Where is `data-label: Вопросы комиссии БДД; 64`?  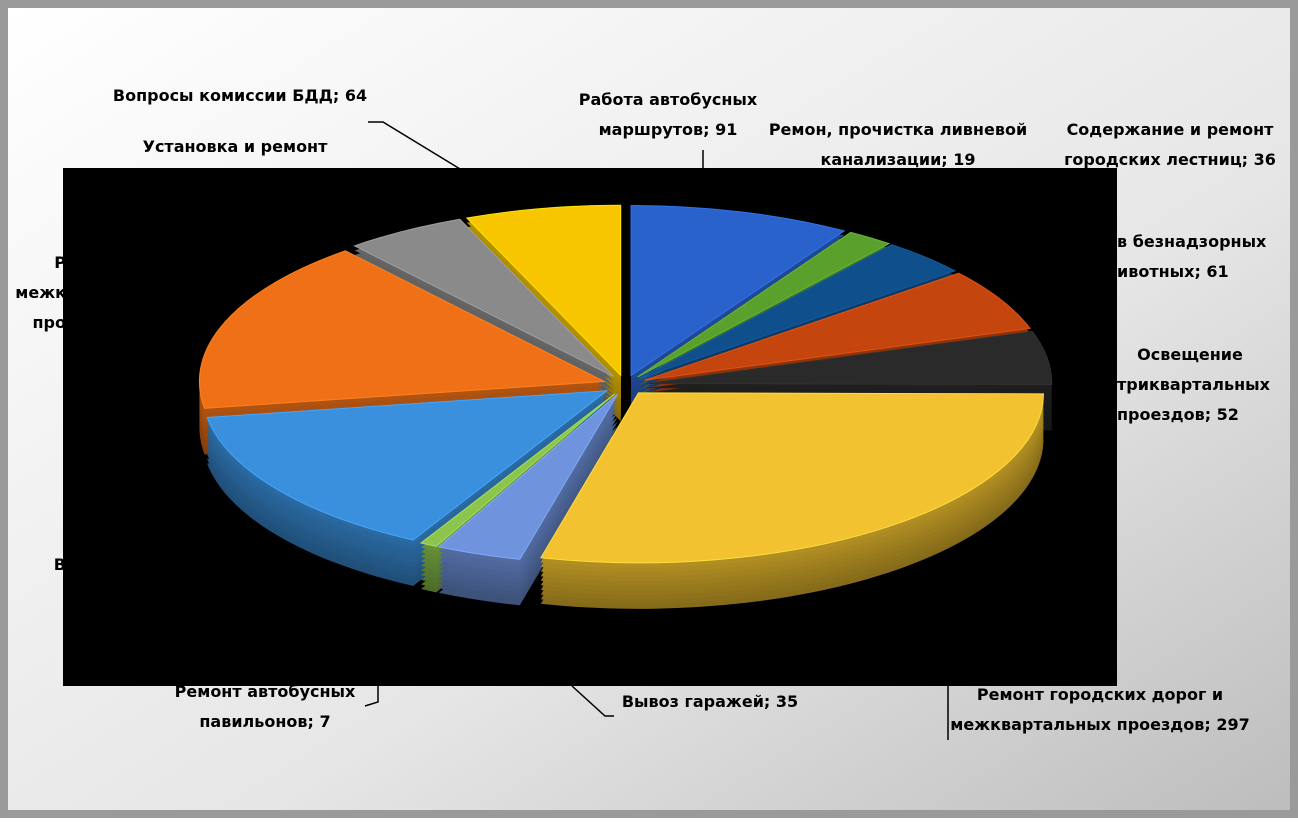 data-label: Вопросы комиссии БДД; 64 is located at coordinates (240, 95).